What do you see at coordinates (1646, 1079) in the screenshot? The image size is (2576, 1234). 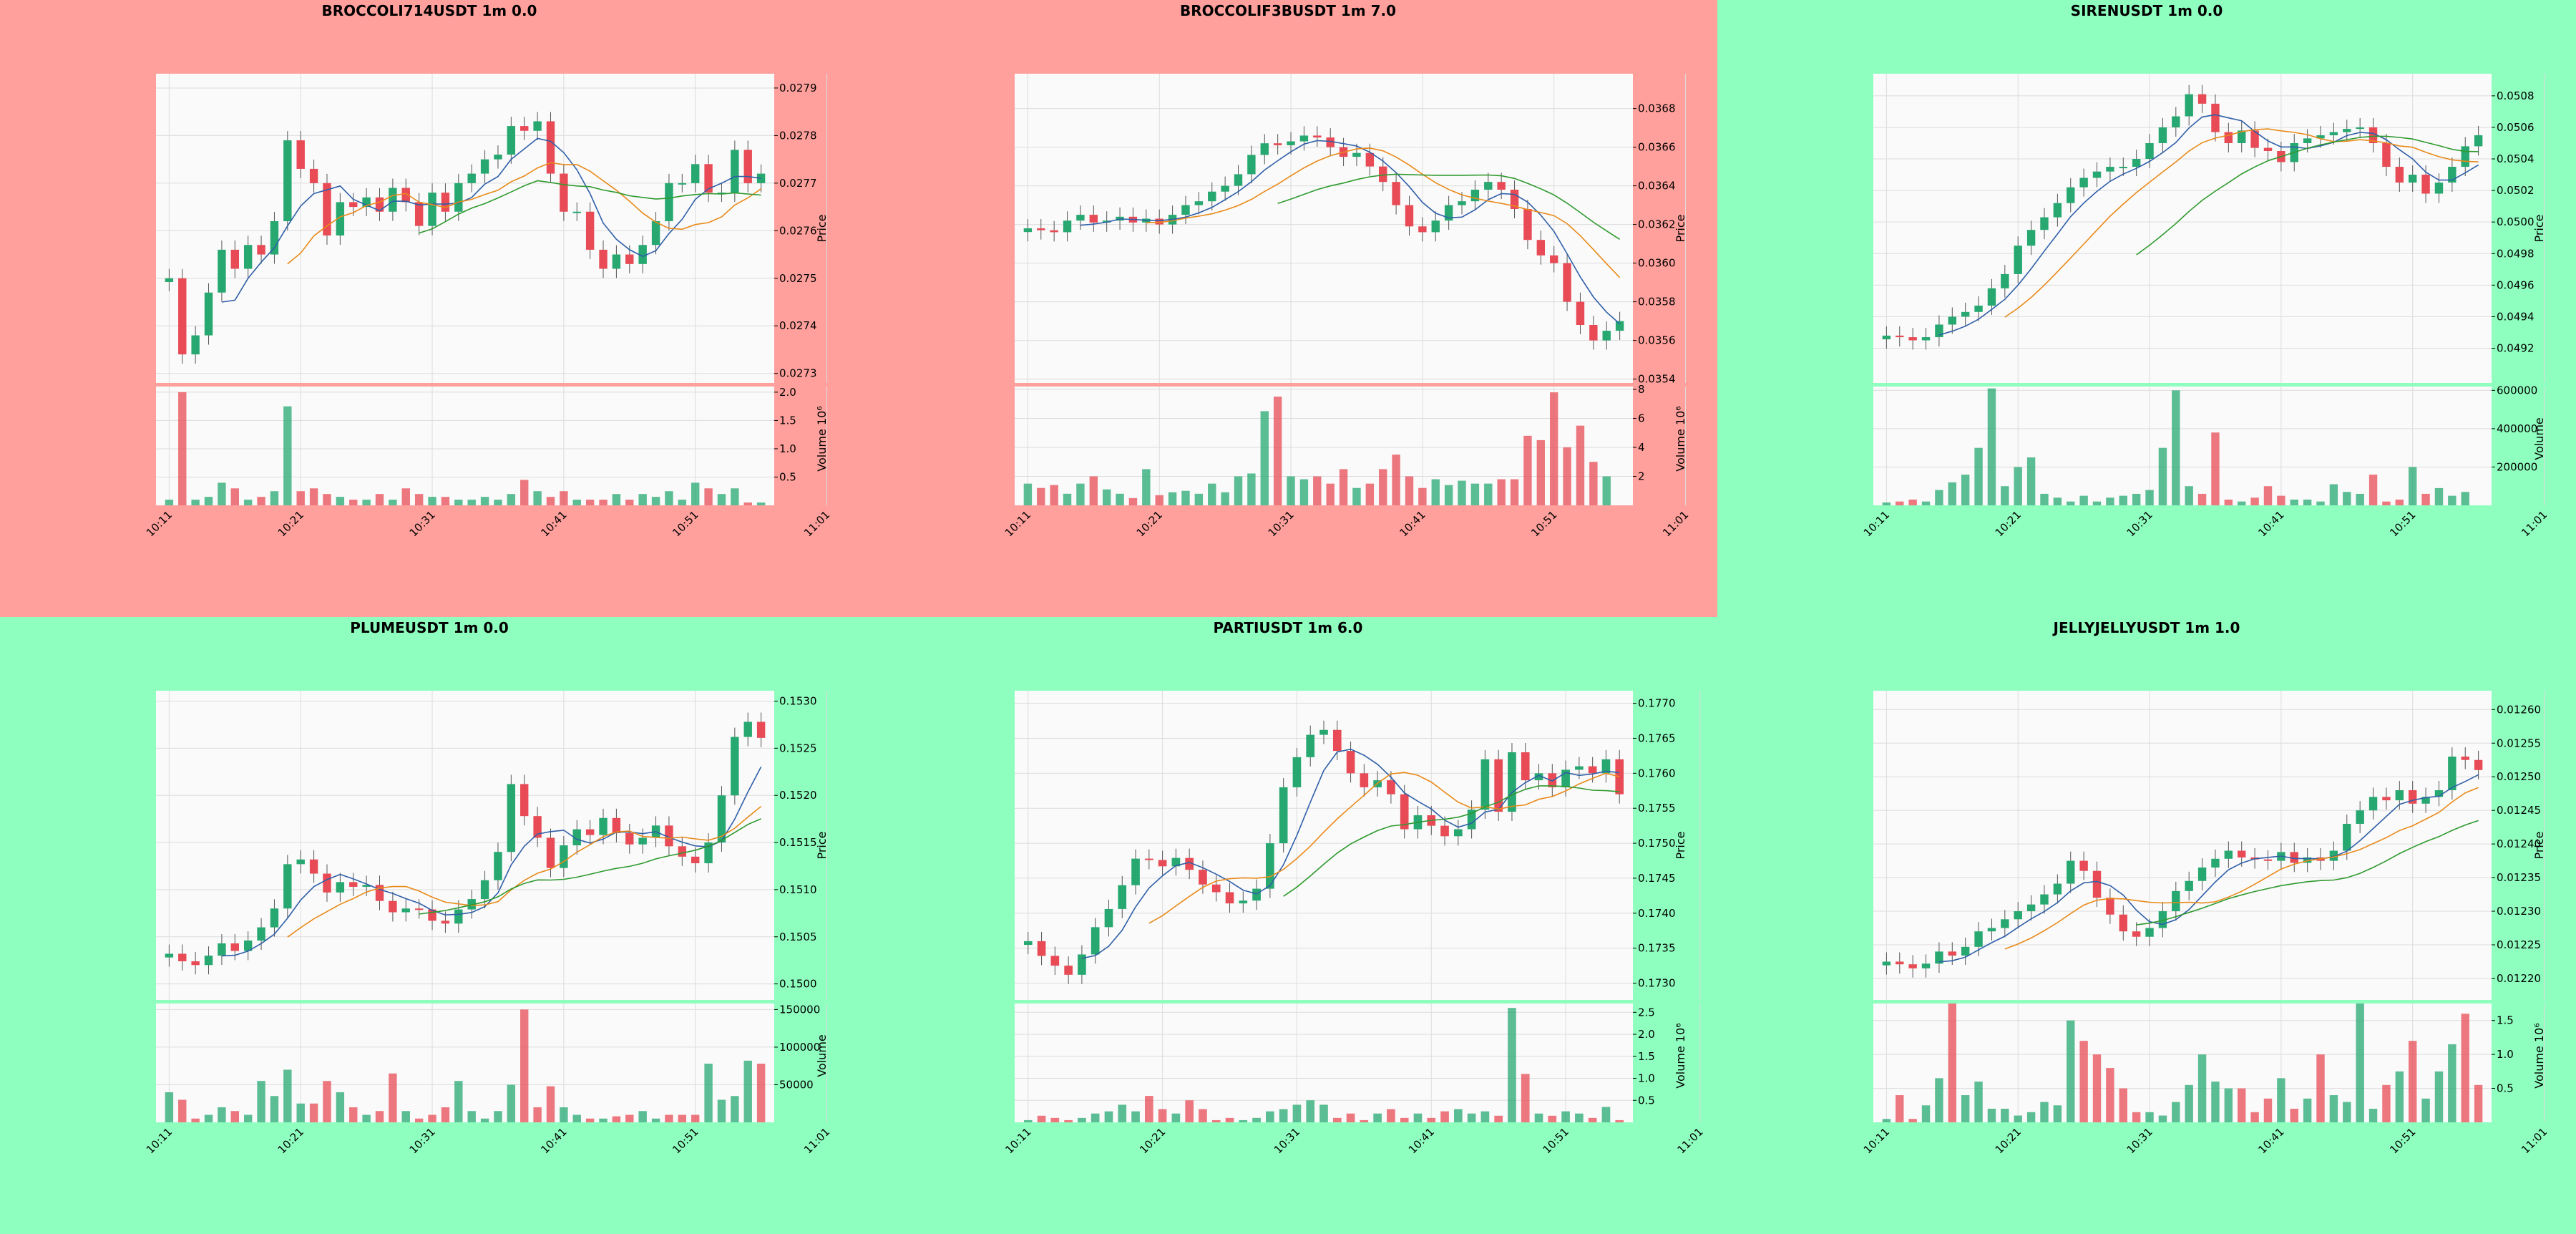 I see `volume-tick-label: 1.0` at bounding box center [1646, 1079].